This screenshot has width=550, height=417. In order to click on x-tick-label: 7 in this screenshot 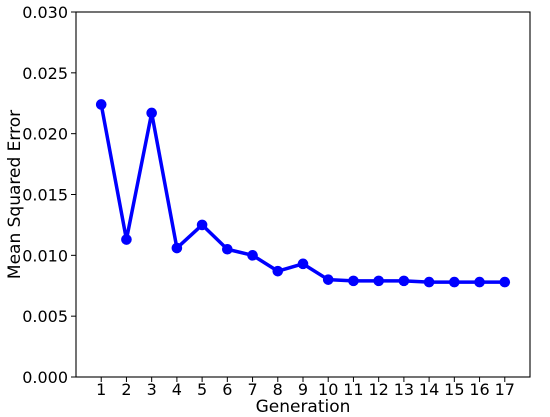, I will do `click(252, 389)`.